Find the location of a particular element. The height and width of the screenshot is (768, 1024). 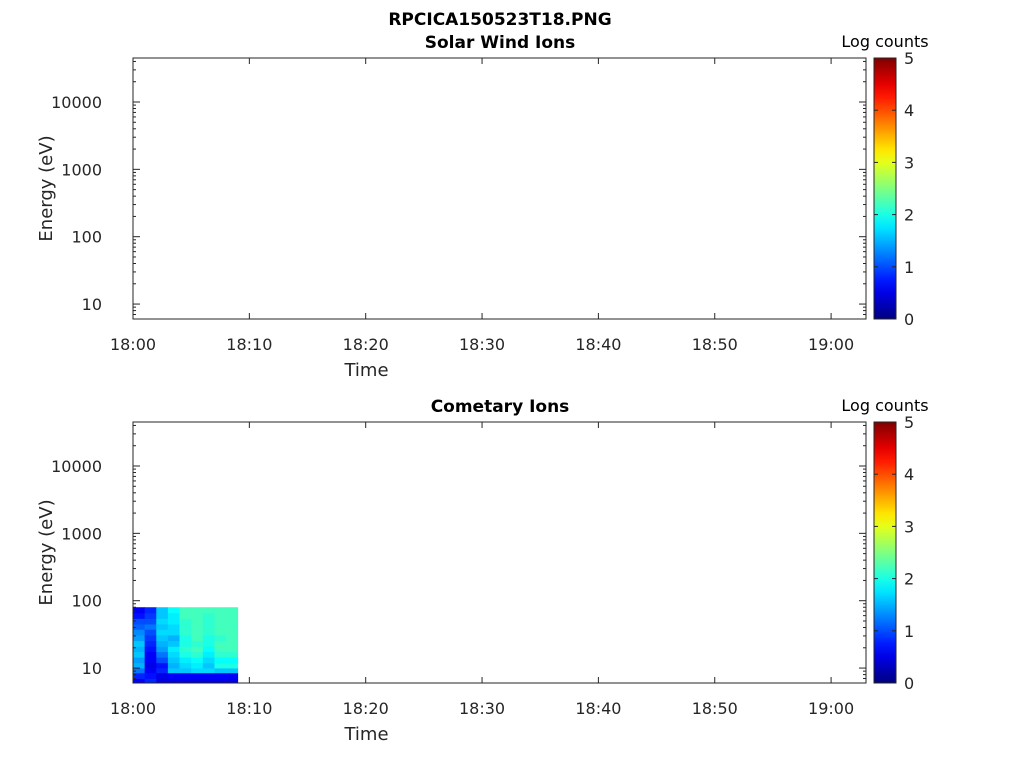

x-tick-label: 18:30 is located at coordinates (482, 344).